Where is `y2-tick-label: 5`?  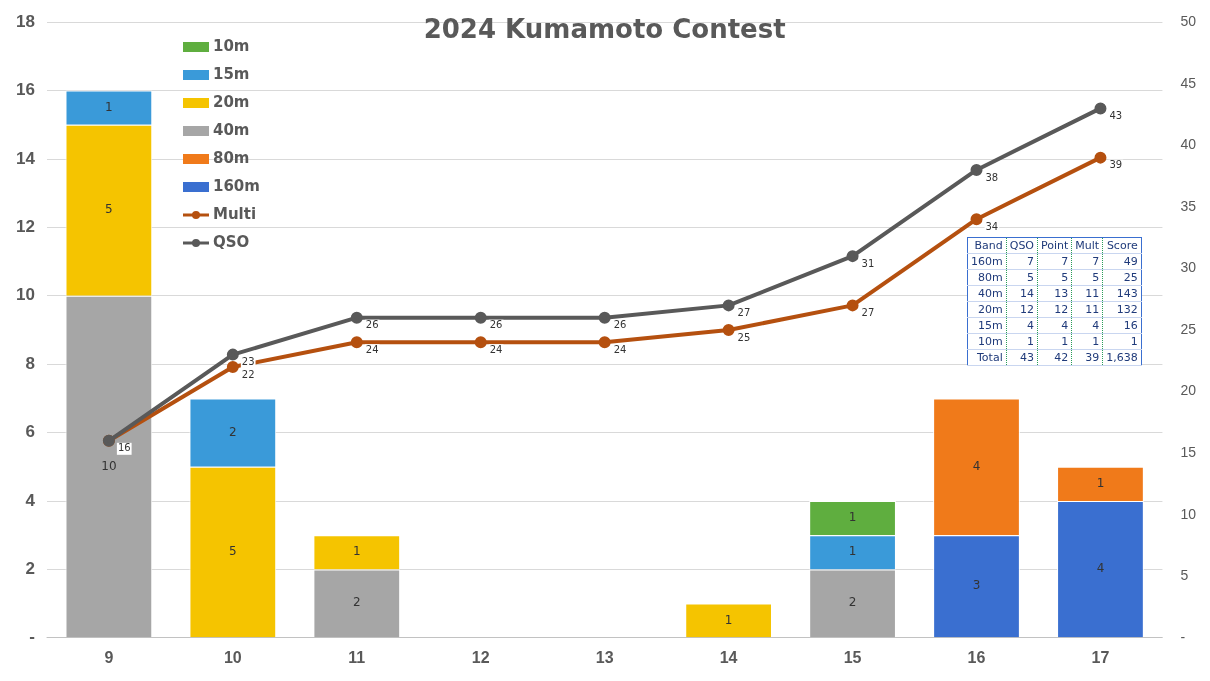
y2-tick-label: 5 is located at coordinates (1184, 575).